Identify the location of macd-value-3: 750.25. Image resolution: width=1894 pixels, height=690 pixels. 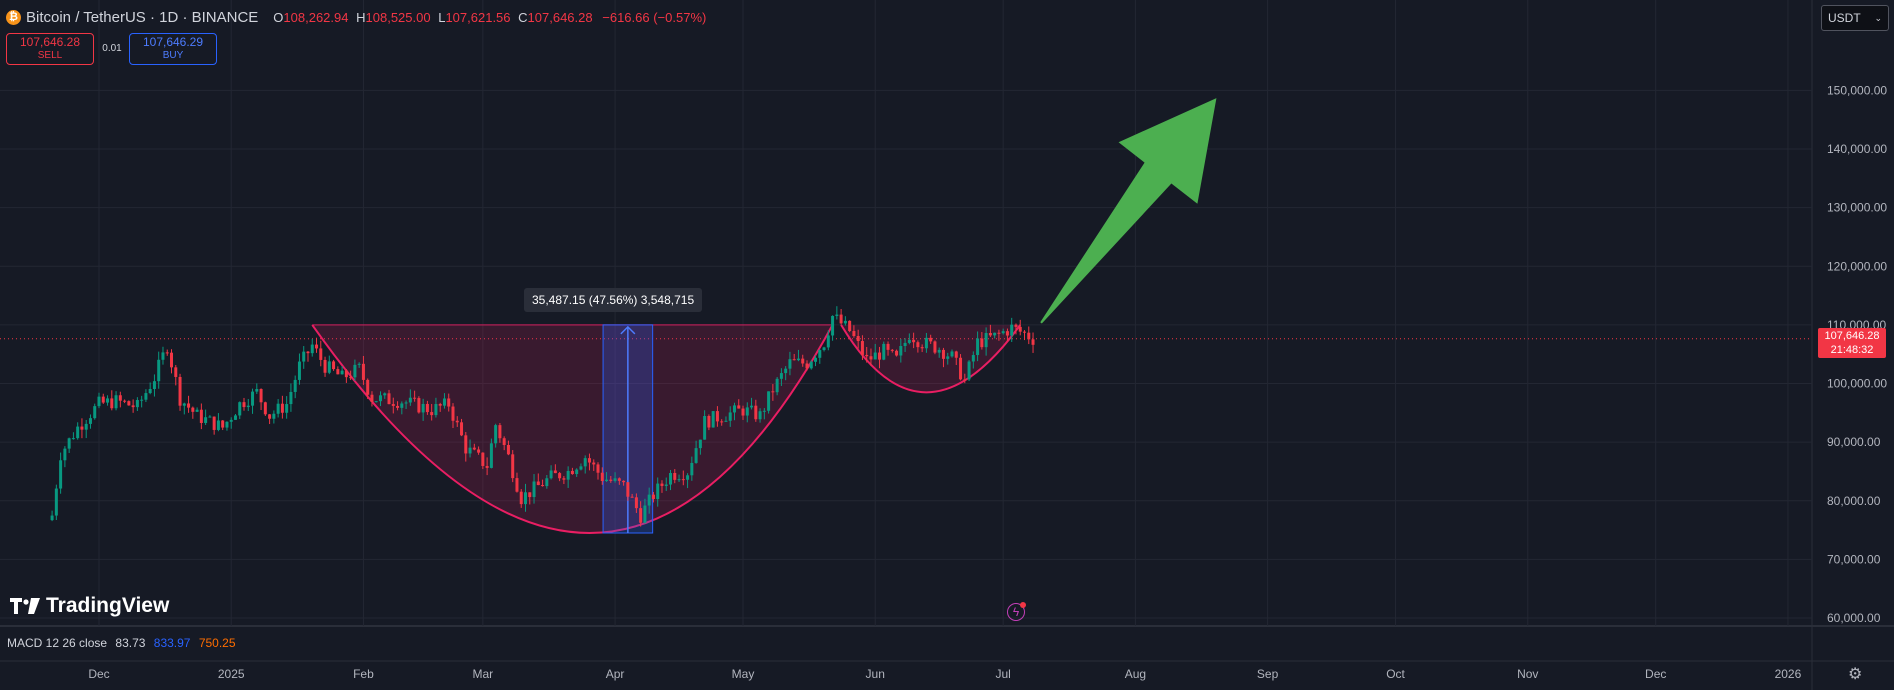
(217, 643).